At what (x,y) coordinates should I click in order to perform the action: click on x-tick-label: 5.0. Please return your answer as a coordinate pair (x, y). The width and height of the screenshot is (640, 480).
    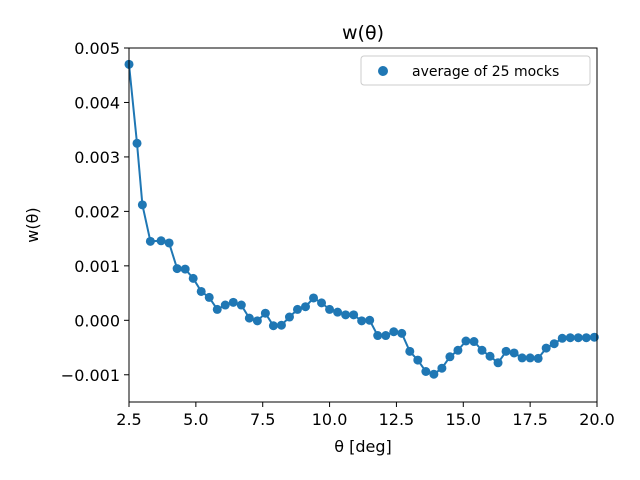
    Looking at the image, I should click on (195, 419).